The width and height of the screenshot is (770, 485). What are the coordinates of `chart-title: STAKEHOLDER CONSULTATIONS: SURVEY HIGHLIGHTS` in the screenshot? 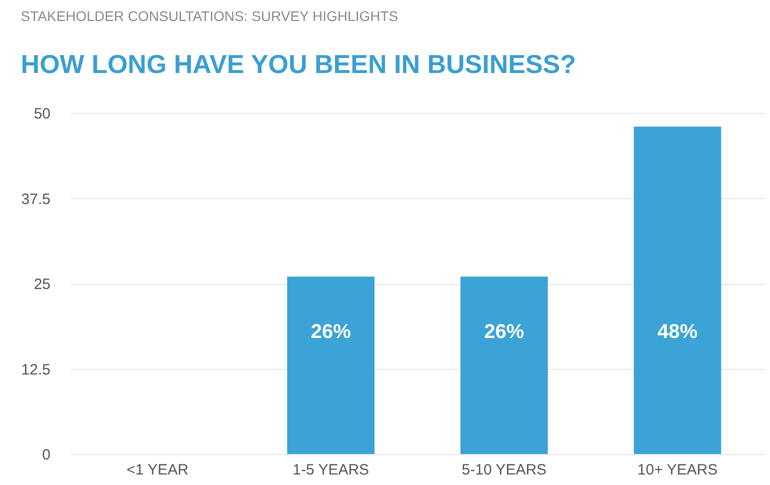 It's located at (209, 16).